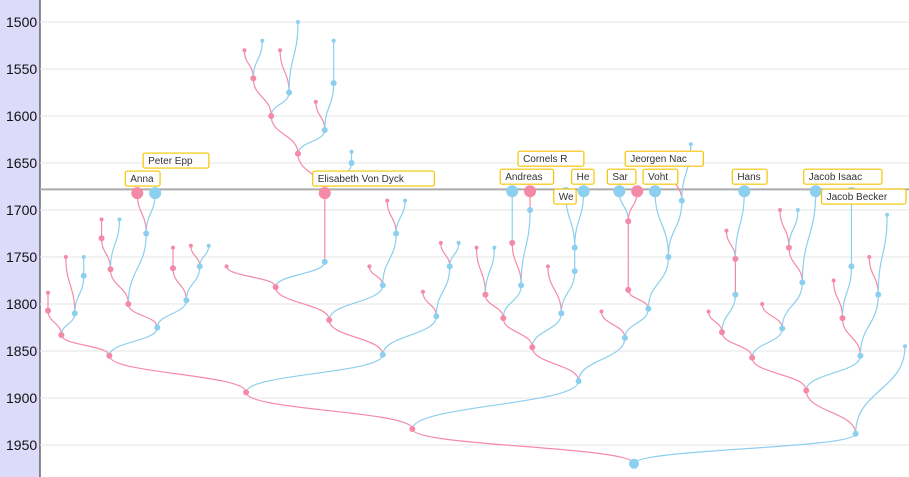 The image size is (909, 477). Describe the element at coordinates (621, 176) in the screenshot. I see `person-label: Sar` at that location.